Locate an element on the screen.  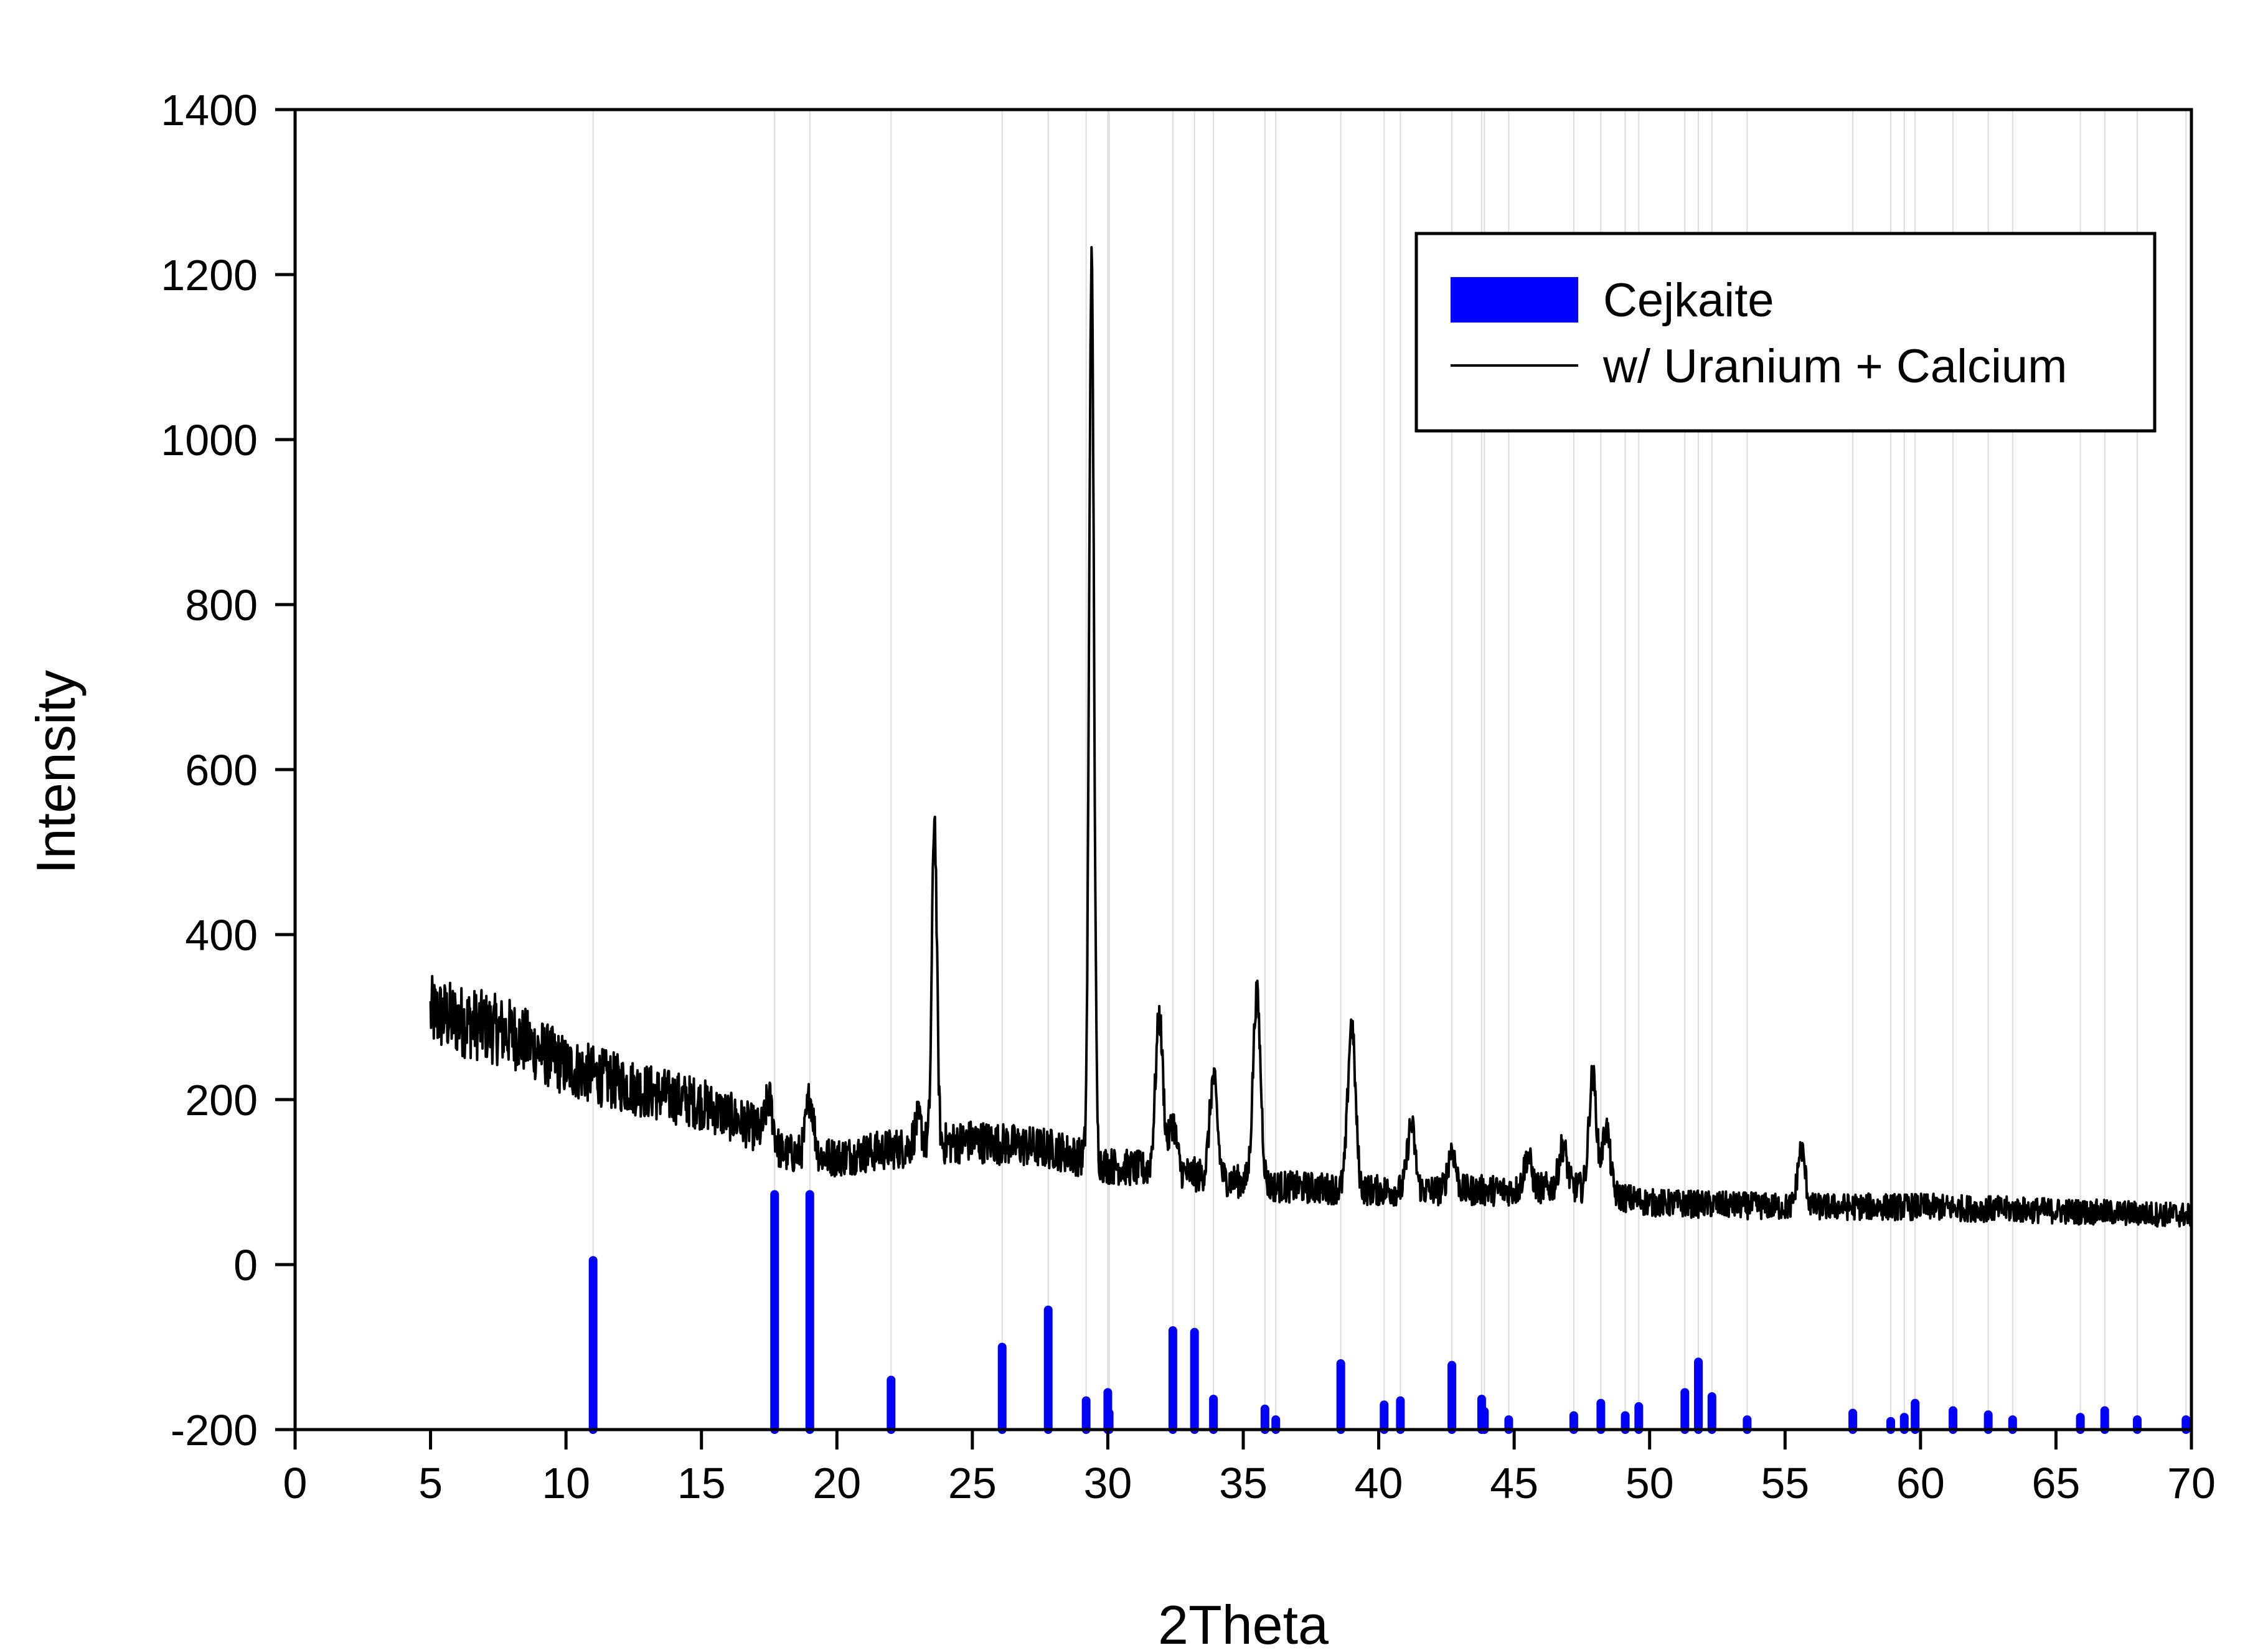
y-tick-label: 1400 is located at coordinates (210, 110).